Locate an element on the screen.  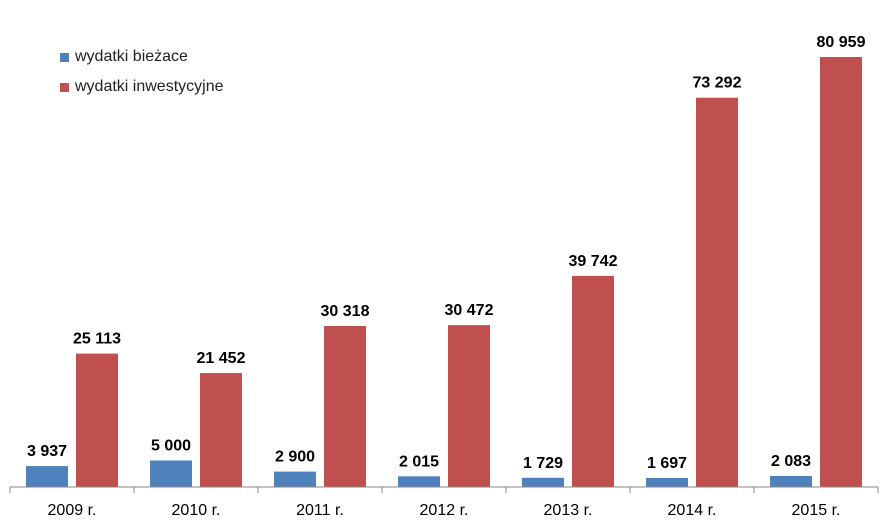
data-label: 39 742 is located at coordinates (593, 261).